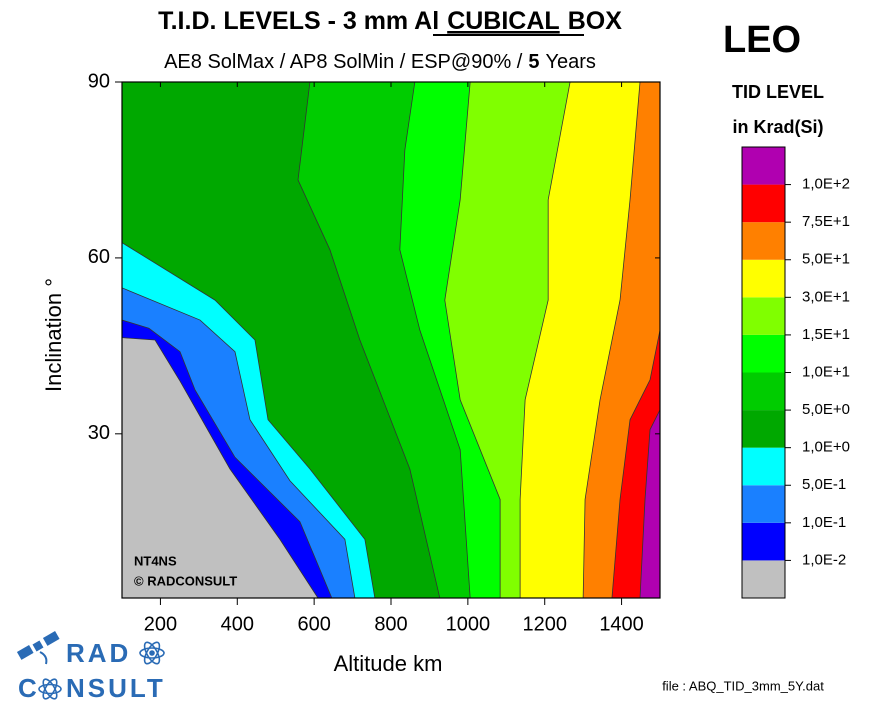 This screenshot has height=720, width=892. Describe the element at coordinates (116, 688) in the screenshot. I see `logo-text: NSULT` at that location.